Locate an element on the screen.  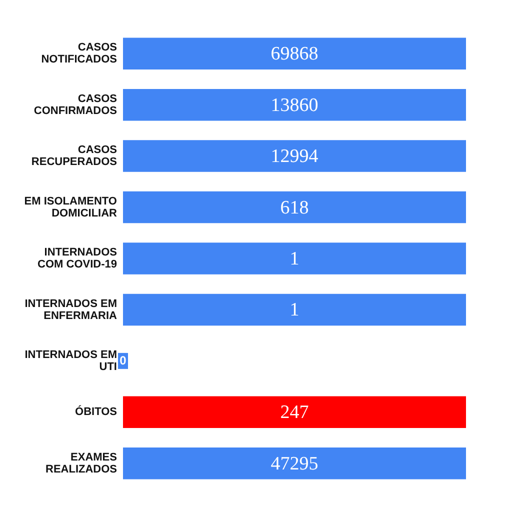
category-label: INTERNADOS EM UTI is located at coordinates (70, 360).